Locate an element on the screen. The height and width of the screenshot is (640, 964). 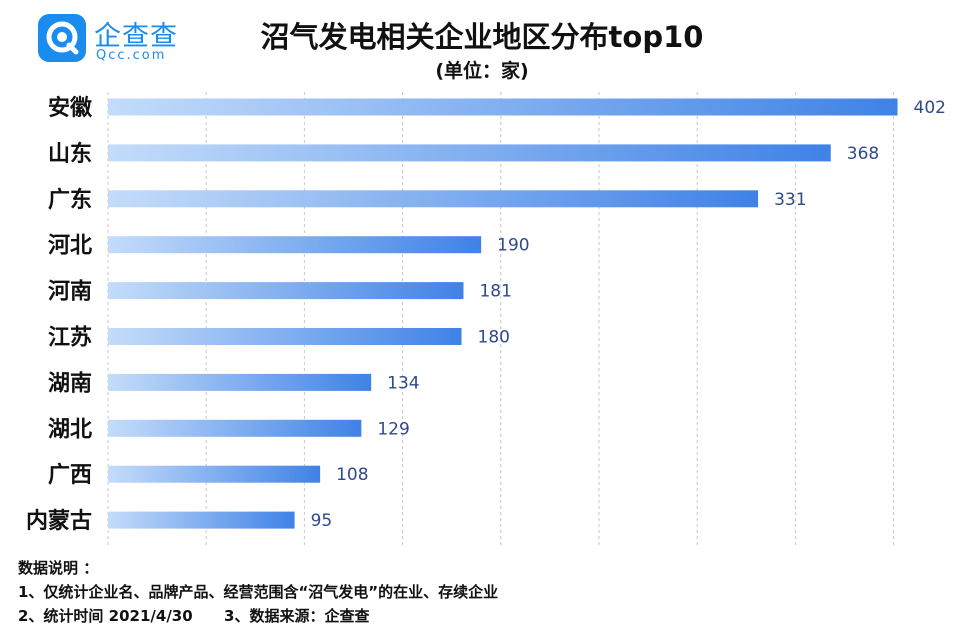
logo-name-cn: 企查查 is located at coordinates (136, 36).